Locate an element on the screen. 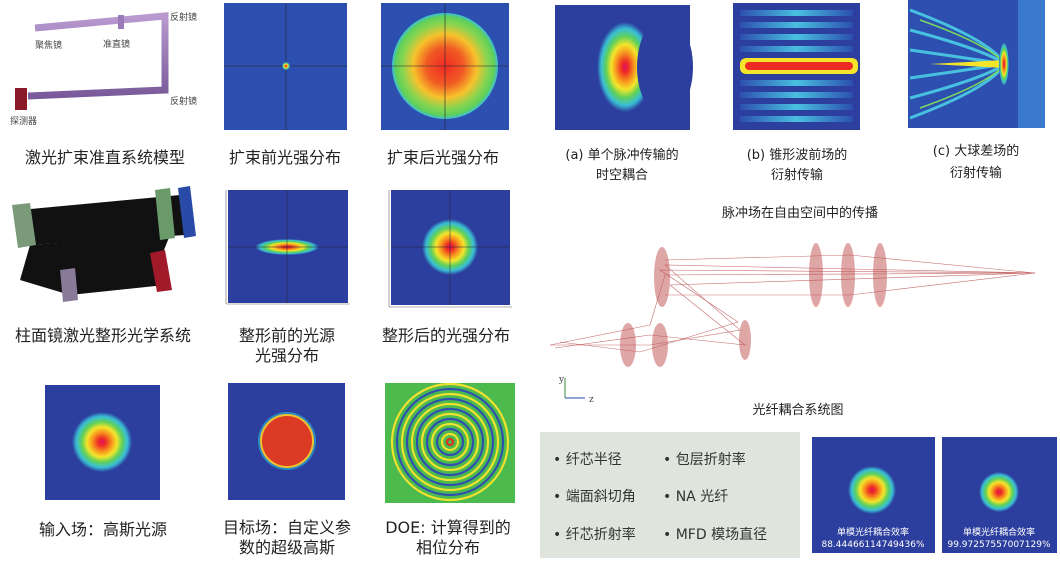 The height and width of the screenshot is (566, 1060). result-1: 单模光纤耦合效率 88.44466114749436% is located at coordinates (873, 495).